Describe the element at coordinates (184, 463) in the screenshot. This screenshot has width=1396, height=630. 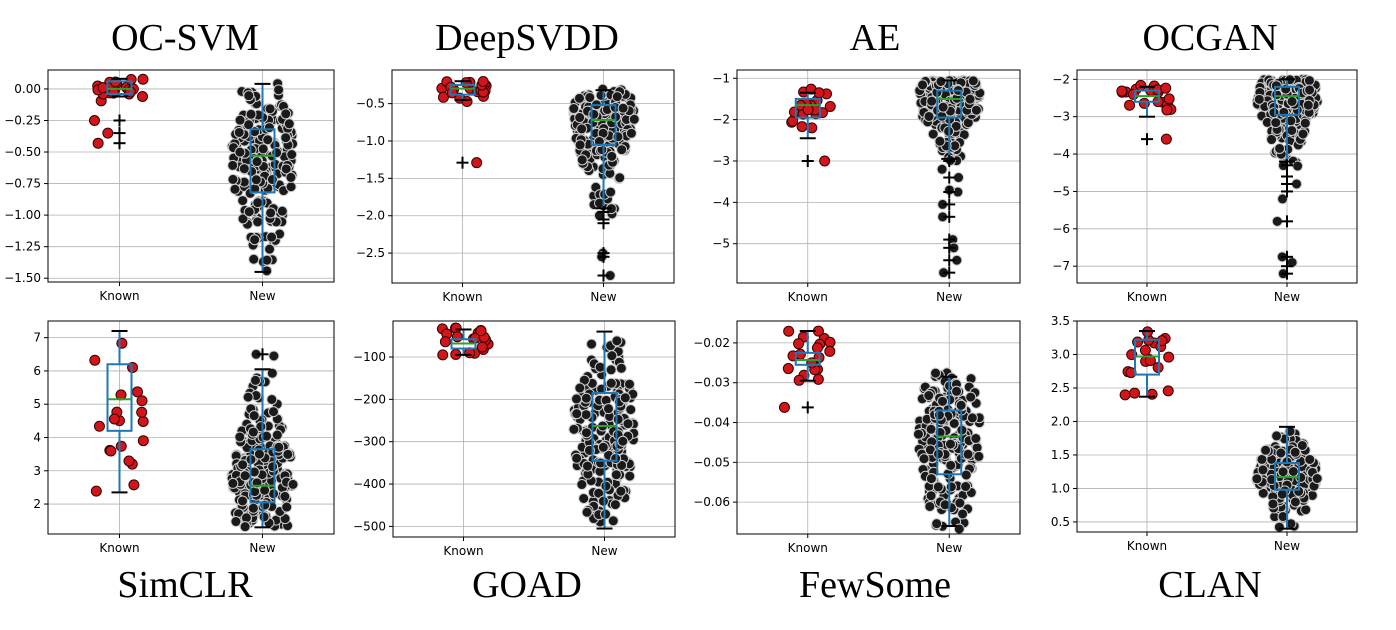
I see `panel-simclr: SimCLR 2 3 4 5 6 7 Known New` at that location.